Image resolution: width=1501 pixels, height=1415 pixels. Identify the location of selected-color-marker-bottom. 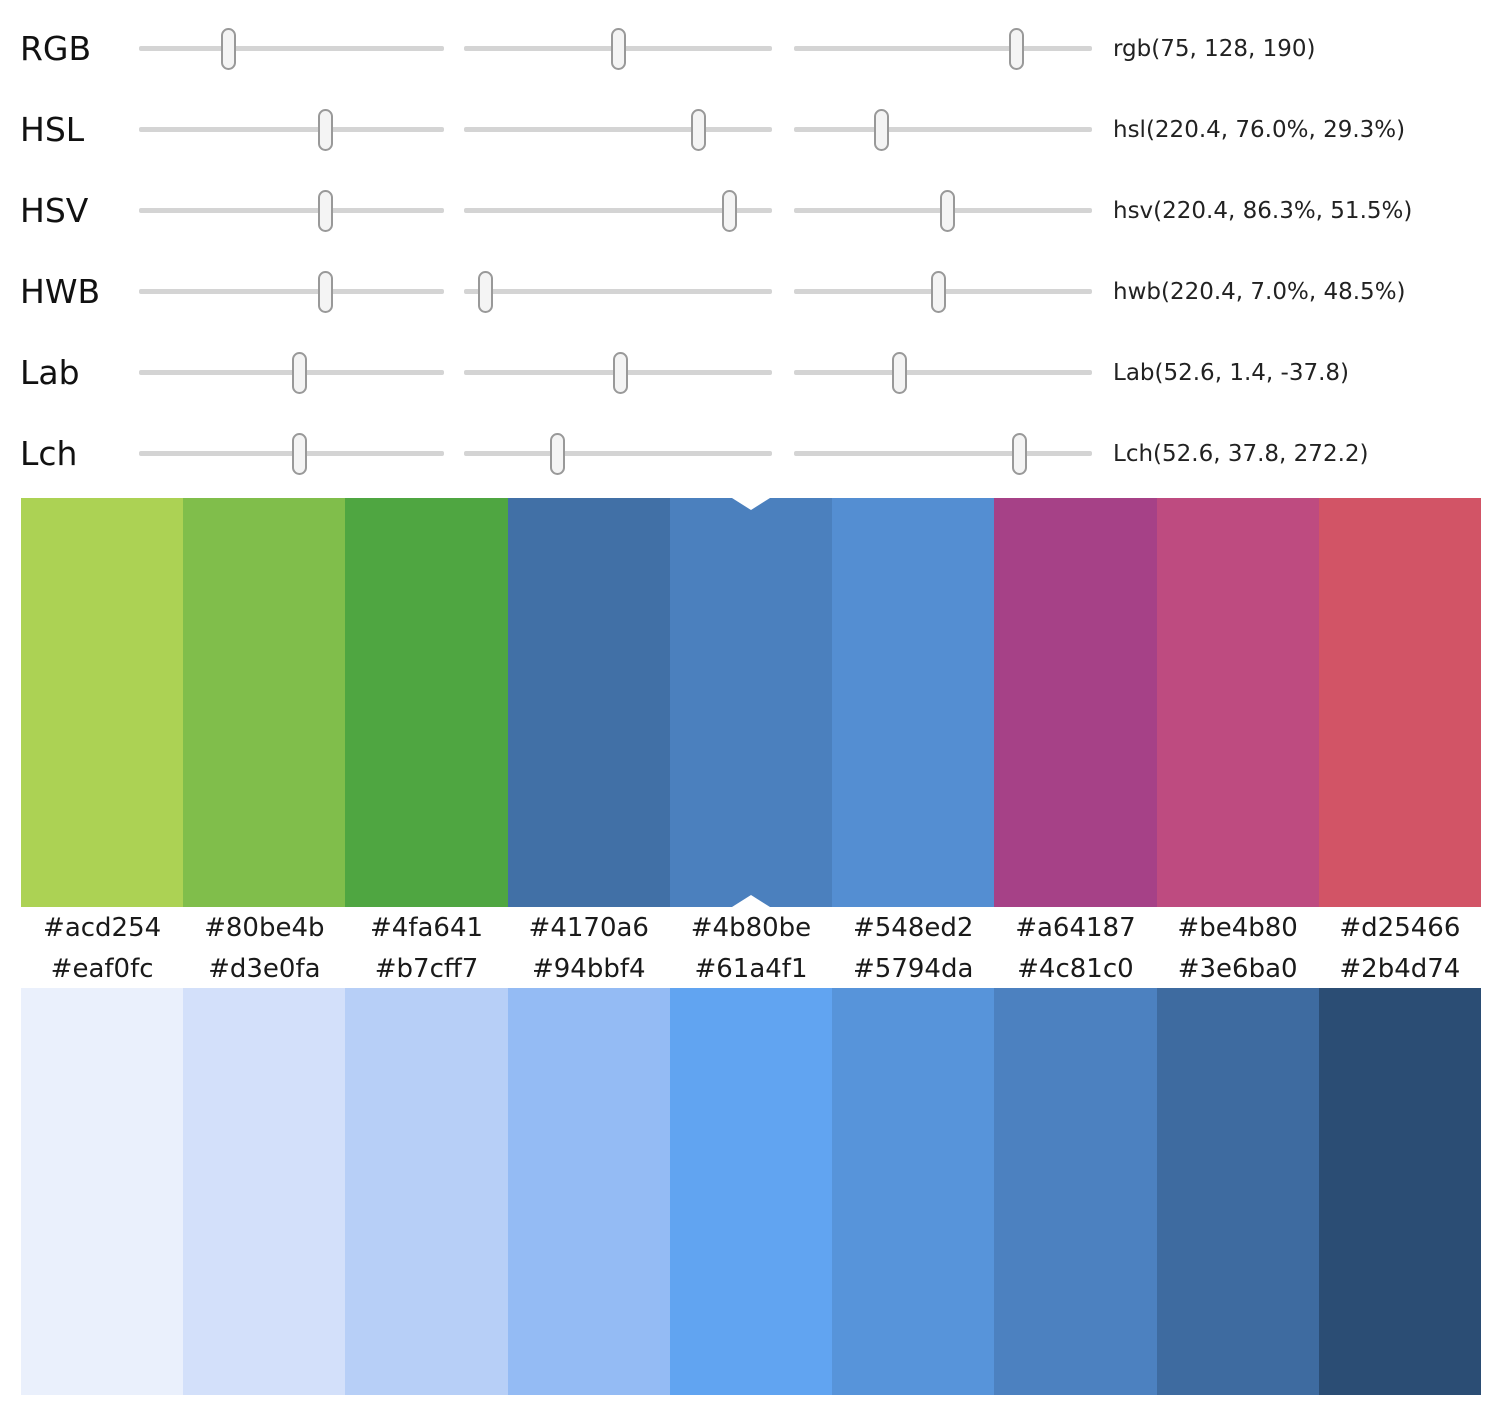
(751, 901).